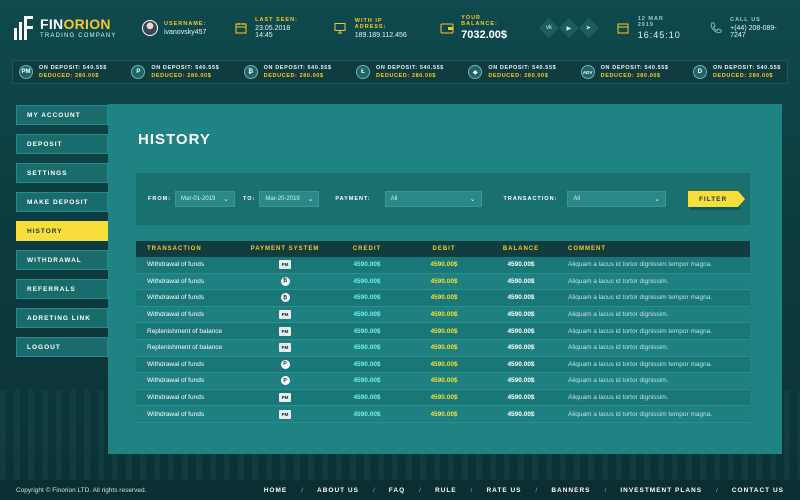  Describe the element at coordinates (149, 28) in the screenshot. I see `avatar` at that location.